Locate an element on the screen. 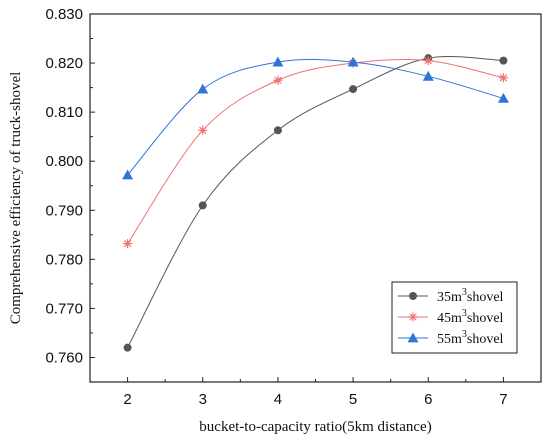 Image resolution: width=550 pixels, height=441 pixels. y-tick-label: 0.760 is located at coordinates (64, 357).